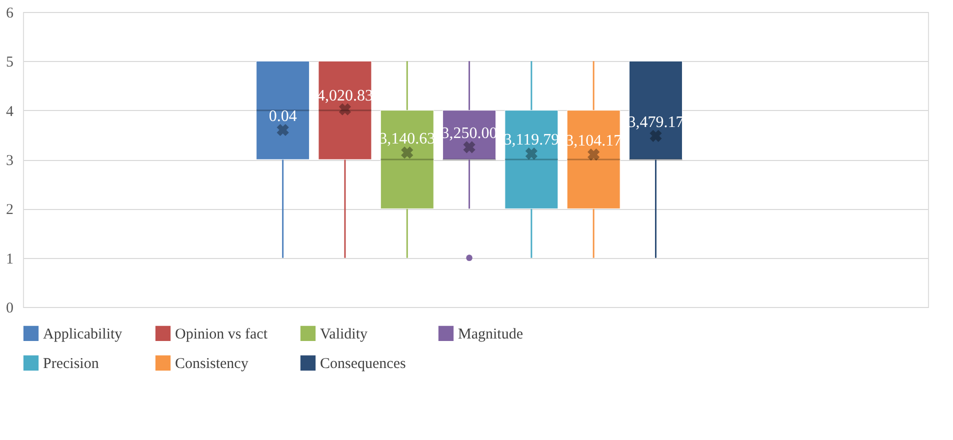  Describe the element at coordinates (221, 334) in the screenshot. I see `legend-label: Opinion vs fact` at that location.